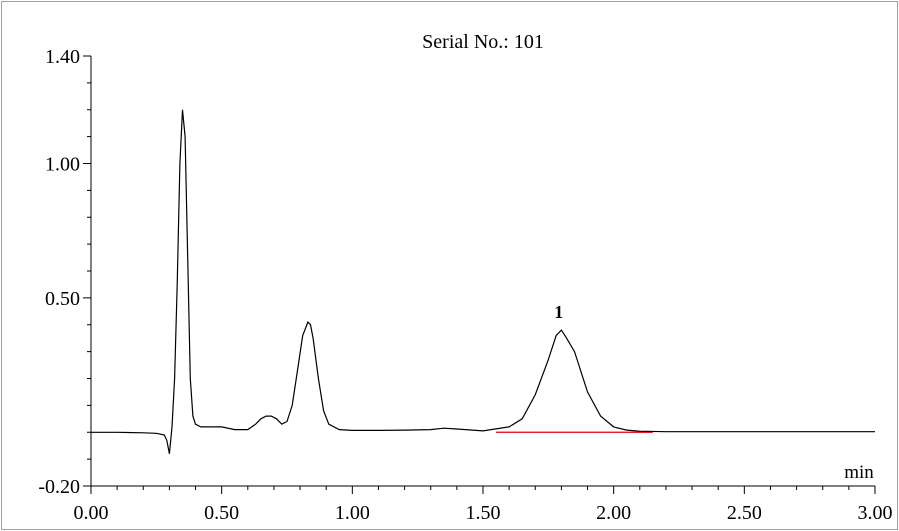 The width and height of the screenshot is (899, 531). What do you see at coordinates (62, 299) in the screenshot?
I see `y-tick-label: 0.50` at bounding box center [62, 299].